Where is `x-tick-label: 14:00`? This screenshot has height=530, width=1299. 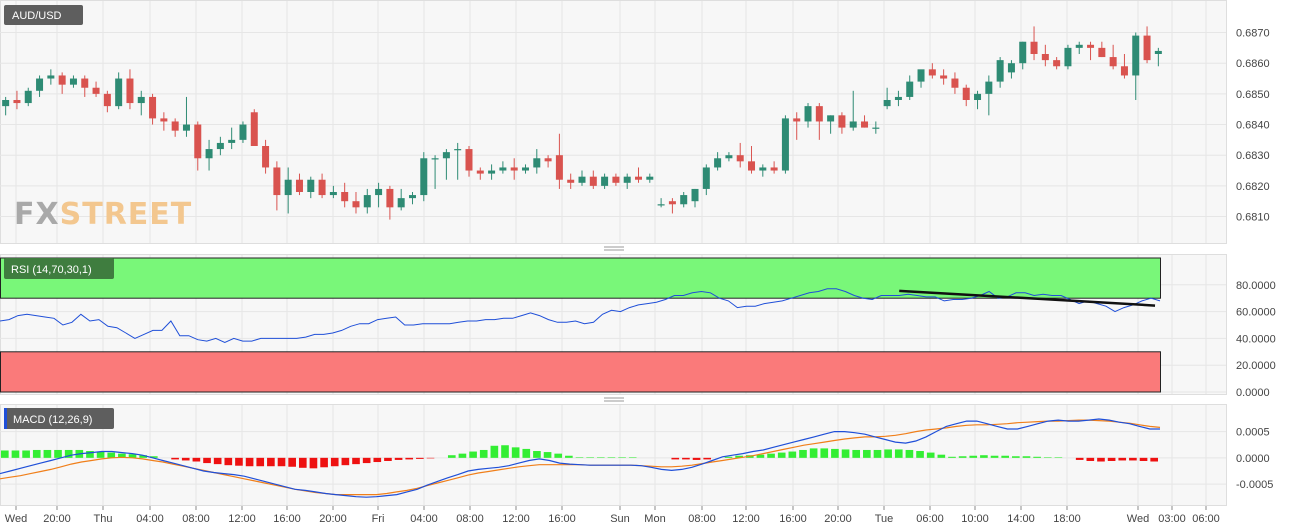 x-tick-label: 14:00 is located at coordinates (1021, 519).